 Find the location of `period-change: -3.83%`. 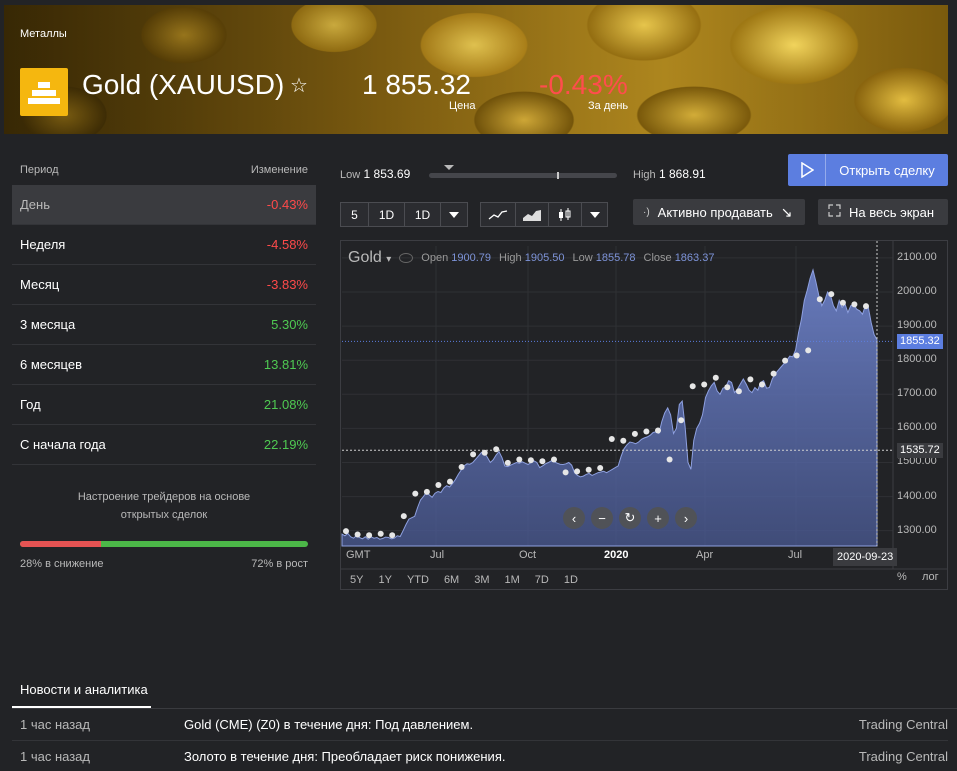

period-change: -3.83% is located at coordinates (287, 284).